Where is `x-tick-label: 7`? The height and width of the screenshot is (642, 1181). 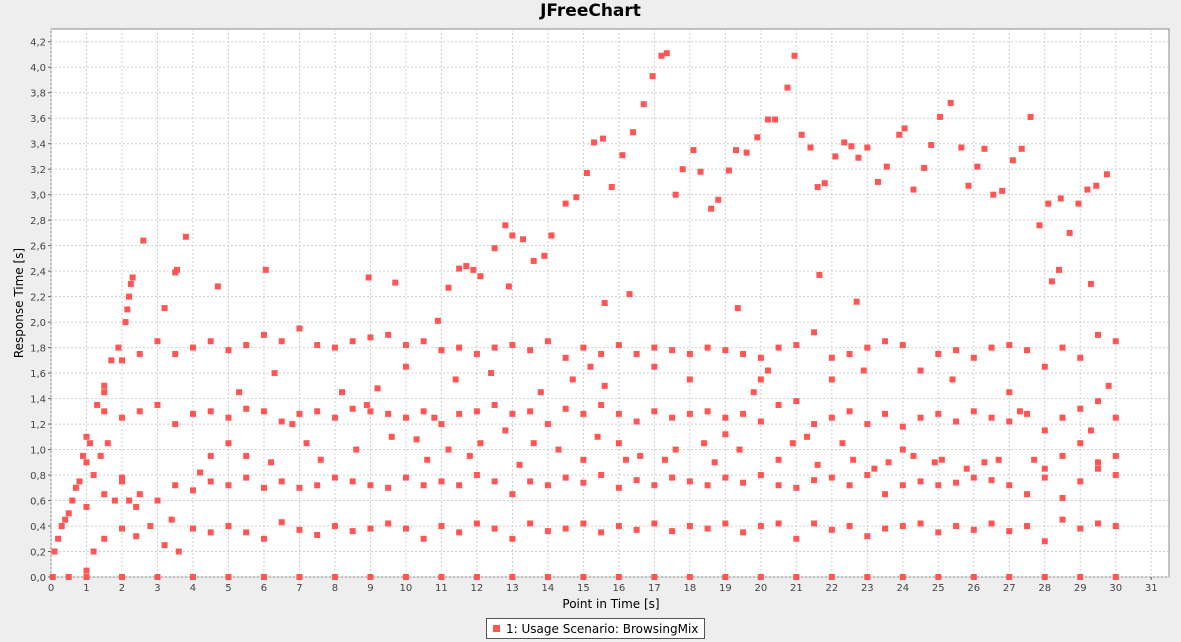
x-tick-label: 7 is located at coordinates (299, 588).